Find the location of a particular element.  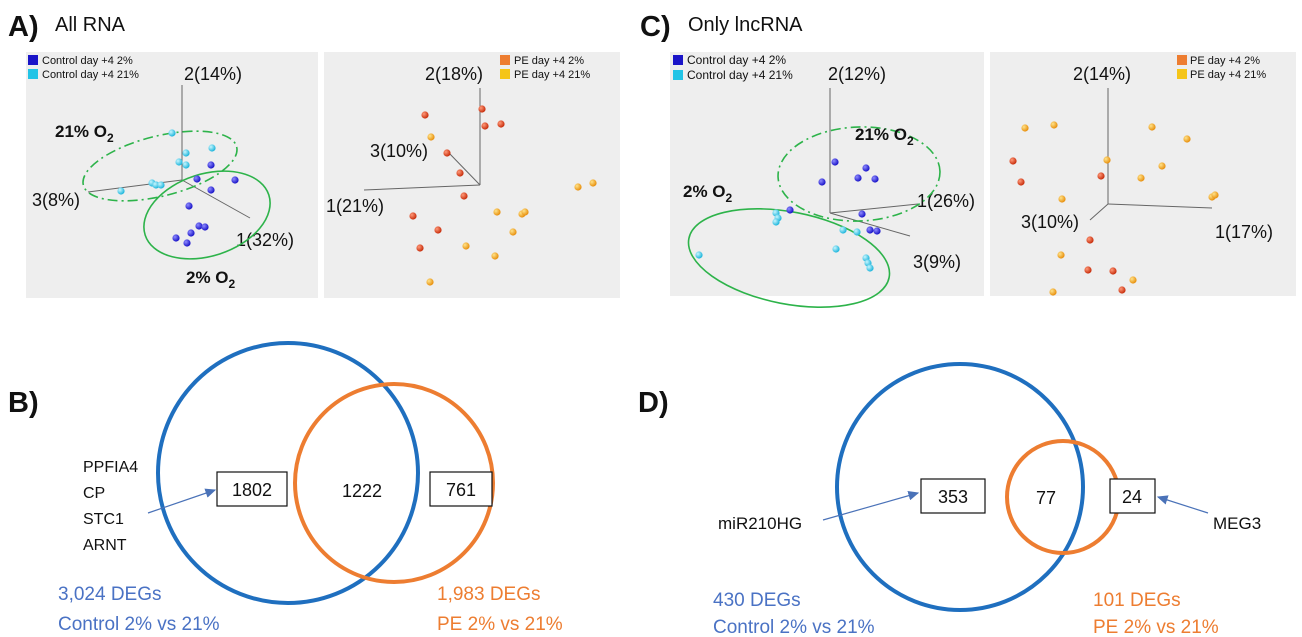

panel-c-title: Only lncRNA is located at coordinates (745, 25).